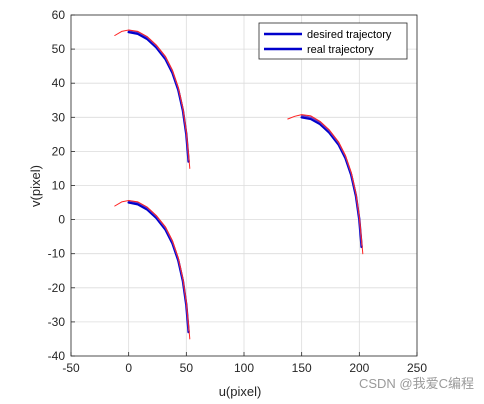 The width and height of the screenshot is (484, 404). What do you see at coordinates (59, 83) in the screenshot?
I see `y-tick-label: 40` at bounding box center [59, 83].